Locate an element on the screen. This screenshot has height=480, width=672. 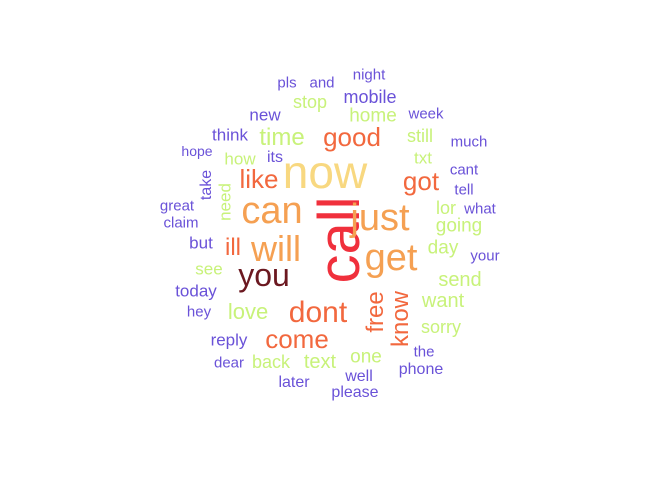
word-claim: claim is located at coordinates (181, 223).